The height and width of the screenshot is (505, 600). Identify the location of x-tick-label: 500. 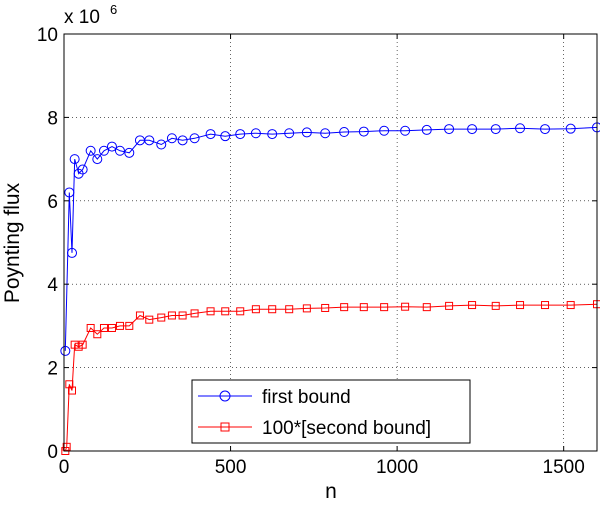
(231, 467).